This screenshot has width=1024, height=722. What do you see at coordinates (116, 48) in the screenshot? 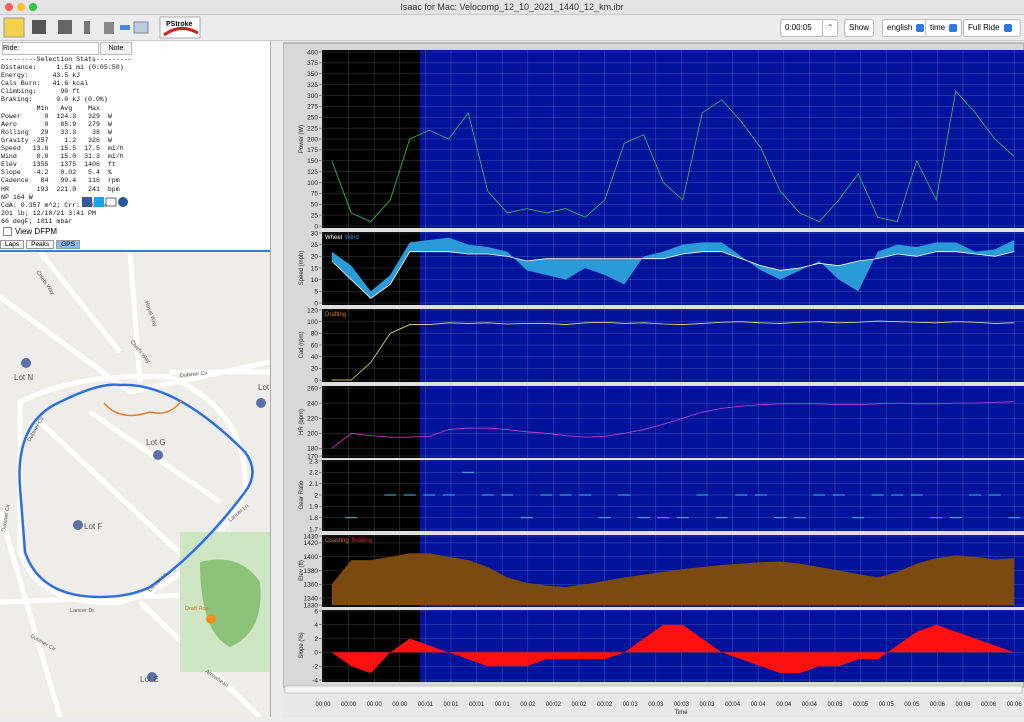
I see `note-button: Note` at bounding box center [116, 48].